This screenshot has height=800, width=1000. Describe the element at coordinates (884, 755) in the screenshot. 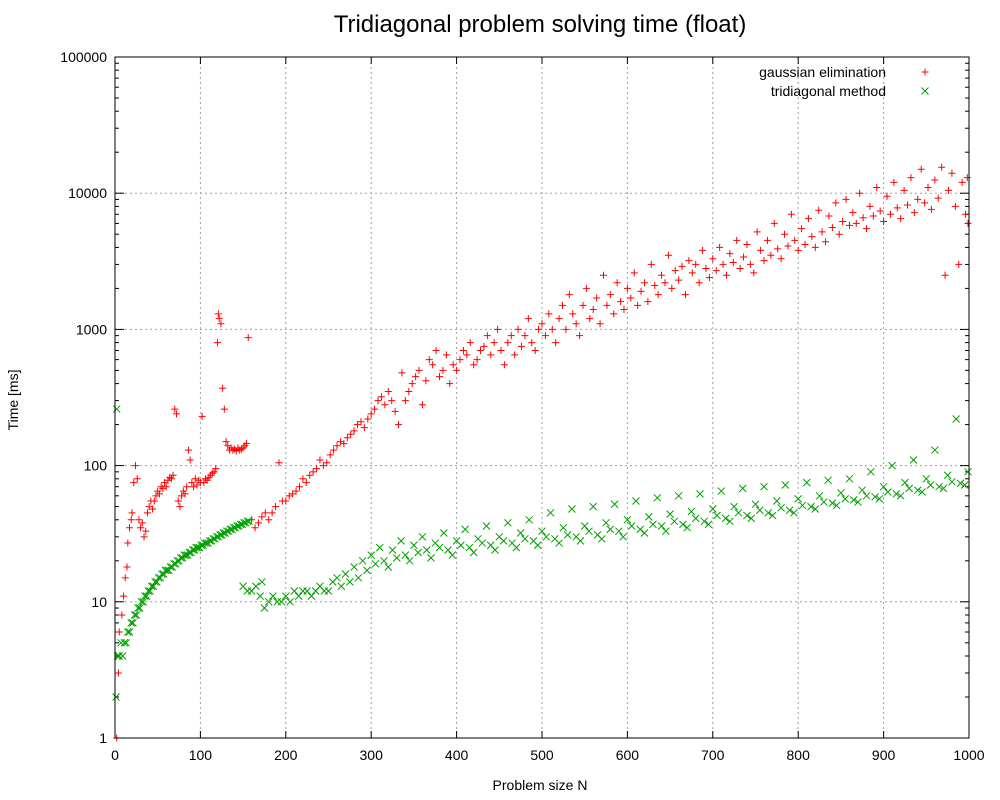

I see `x-tick-label: 900` at that location.